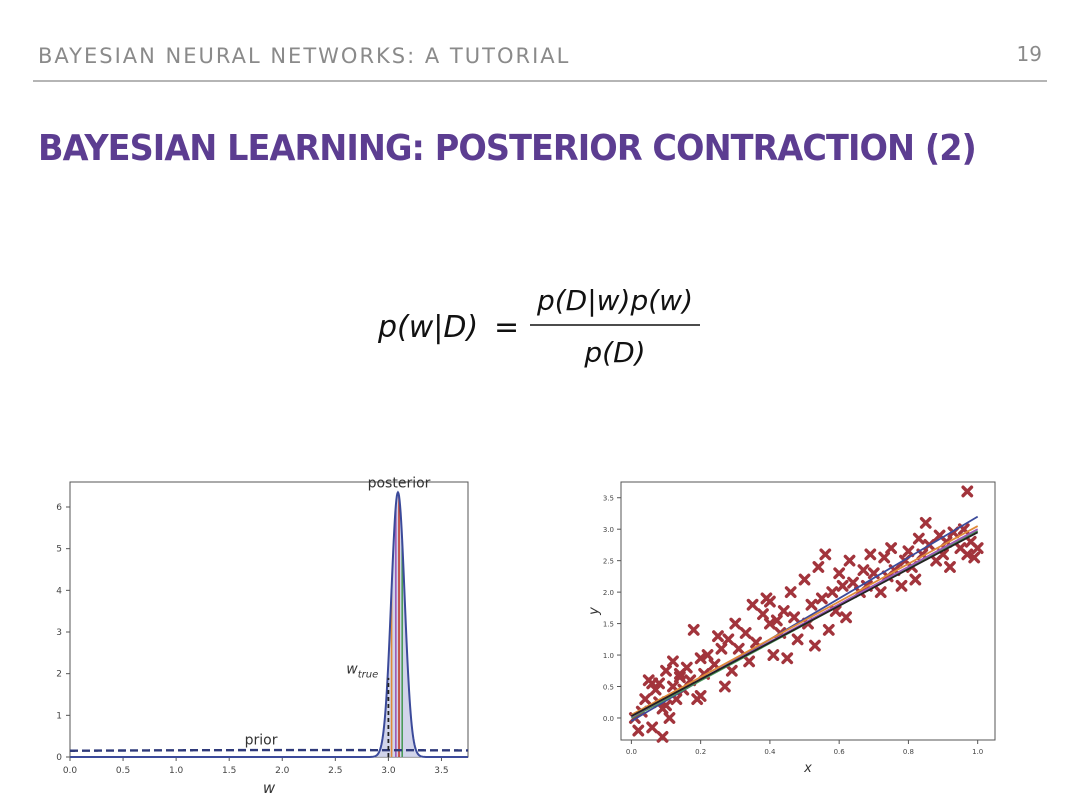  Describe the element at coordinates (59, 716) in the screenshot. I see `y-tick-label: 1` at that location.